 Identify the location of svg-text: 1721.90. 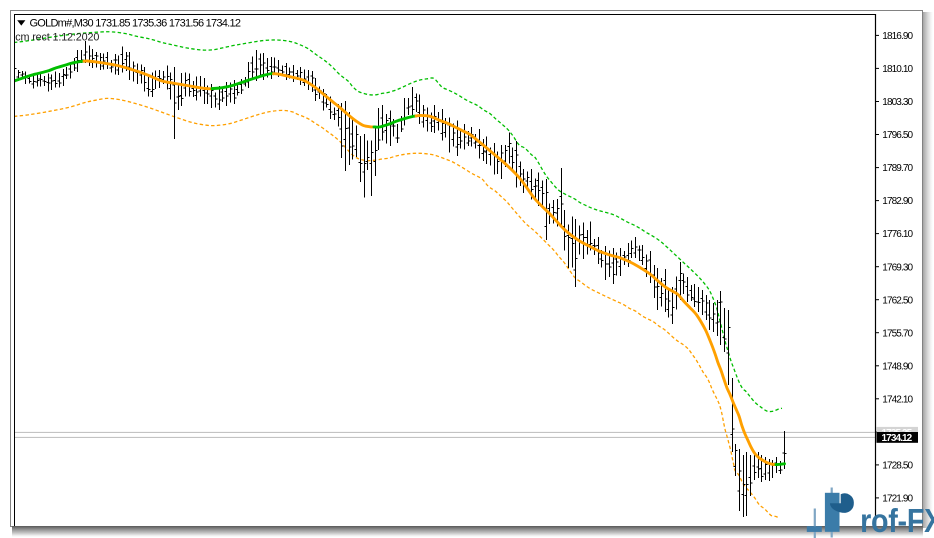
(897, 499).